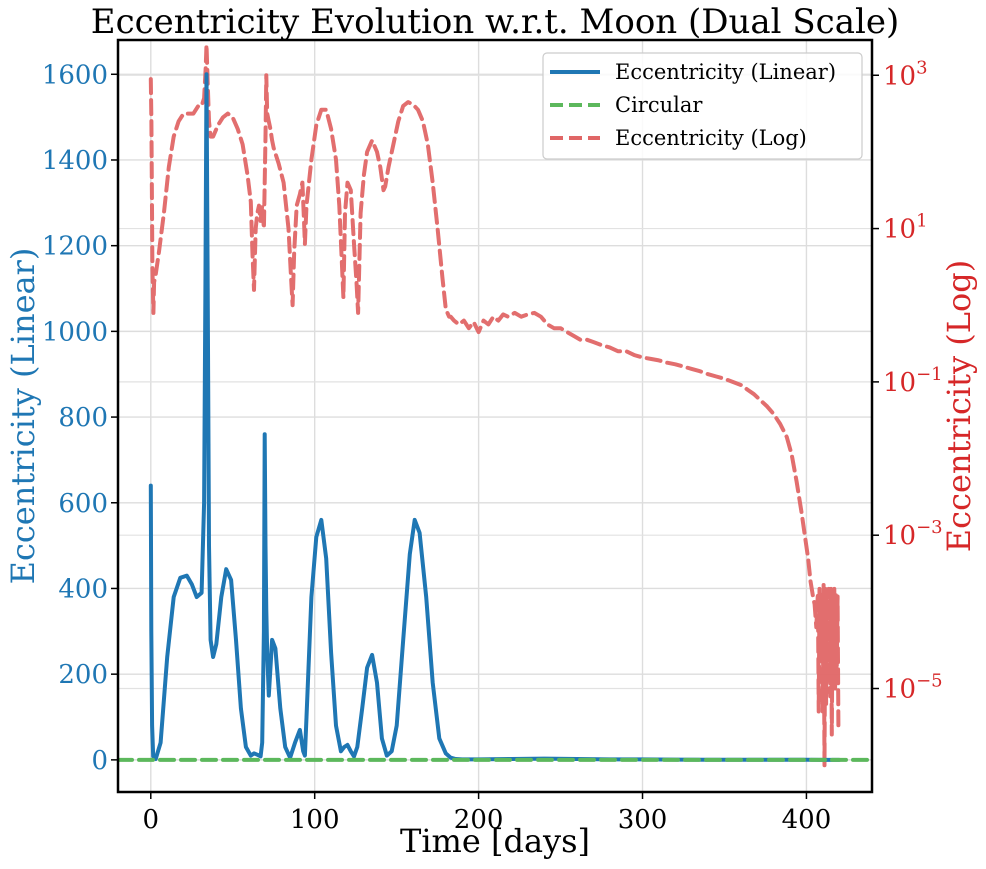  What do you see at coordinates (75, 161) in the screenshot?
I see `y-left-tick-label: 1400` at bounding box center [75, 161].